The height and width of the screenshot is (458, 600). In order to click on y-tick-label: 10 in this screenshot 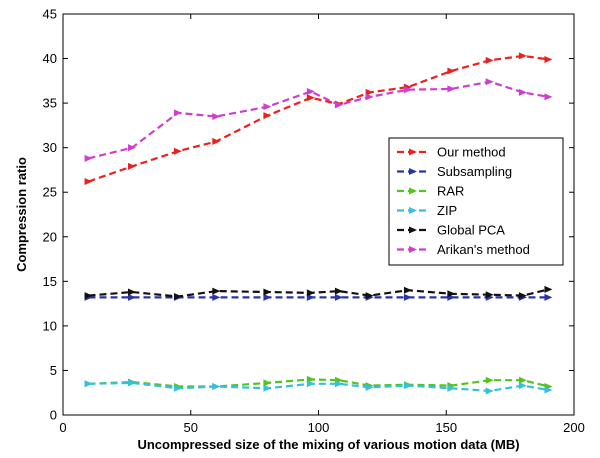, I will do `click(50, 325)`.